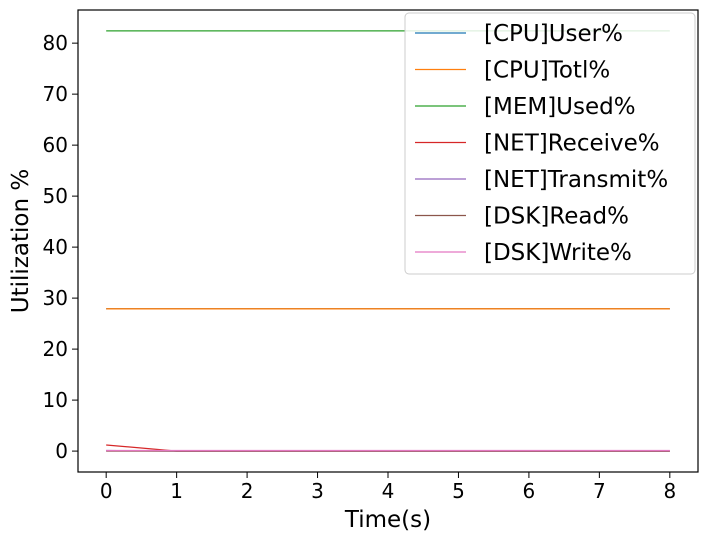 The width and height of the screenshot is (707, 541). What do you see at coordinates (55, 43) in the screenshot?
I see `y-tick-label: 80` at bounding box center [55, 43].